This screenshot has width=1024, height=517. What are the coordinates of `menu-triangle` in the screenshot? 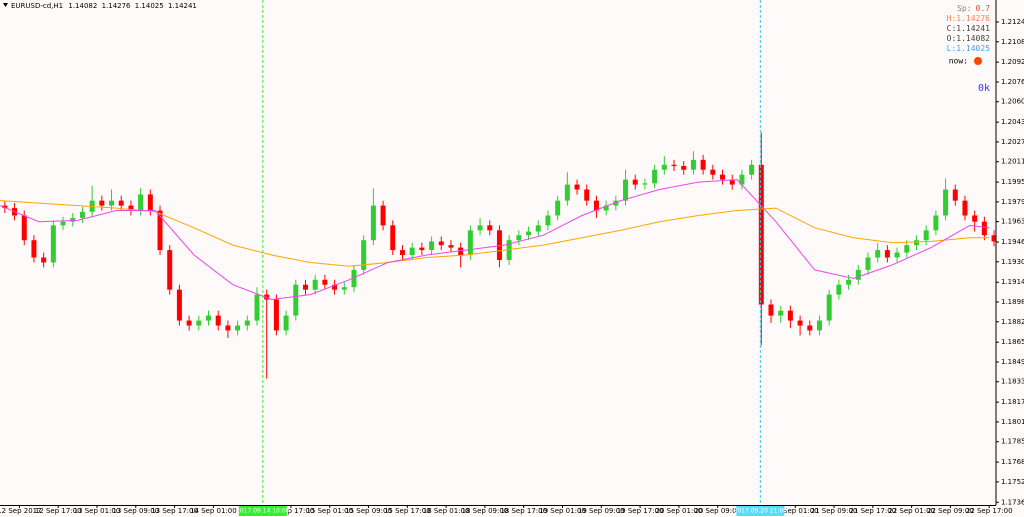 It's located at (5, 5).